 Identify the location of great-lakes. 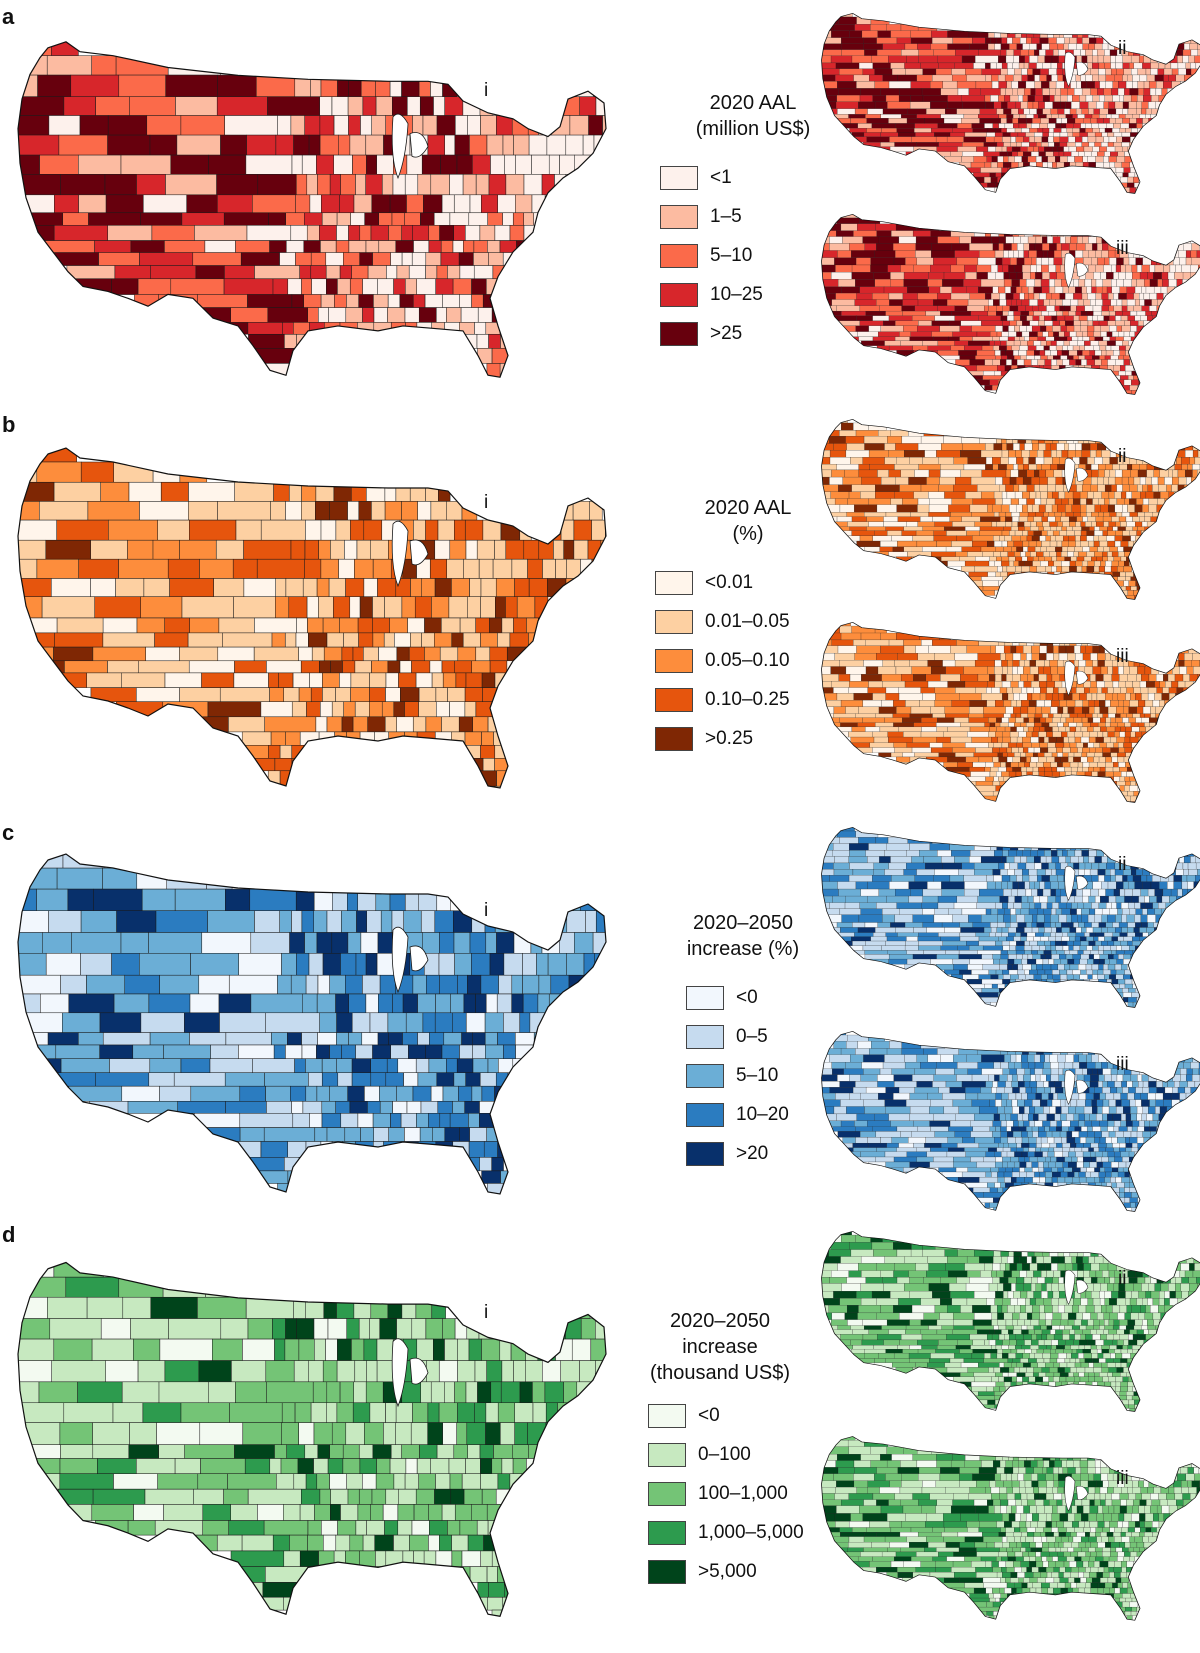
(1076, 678).